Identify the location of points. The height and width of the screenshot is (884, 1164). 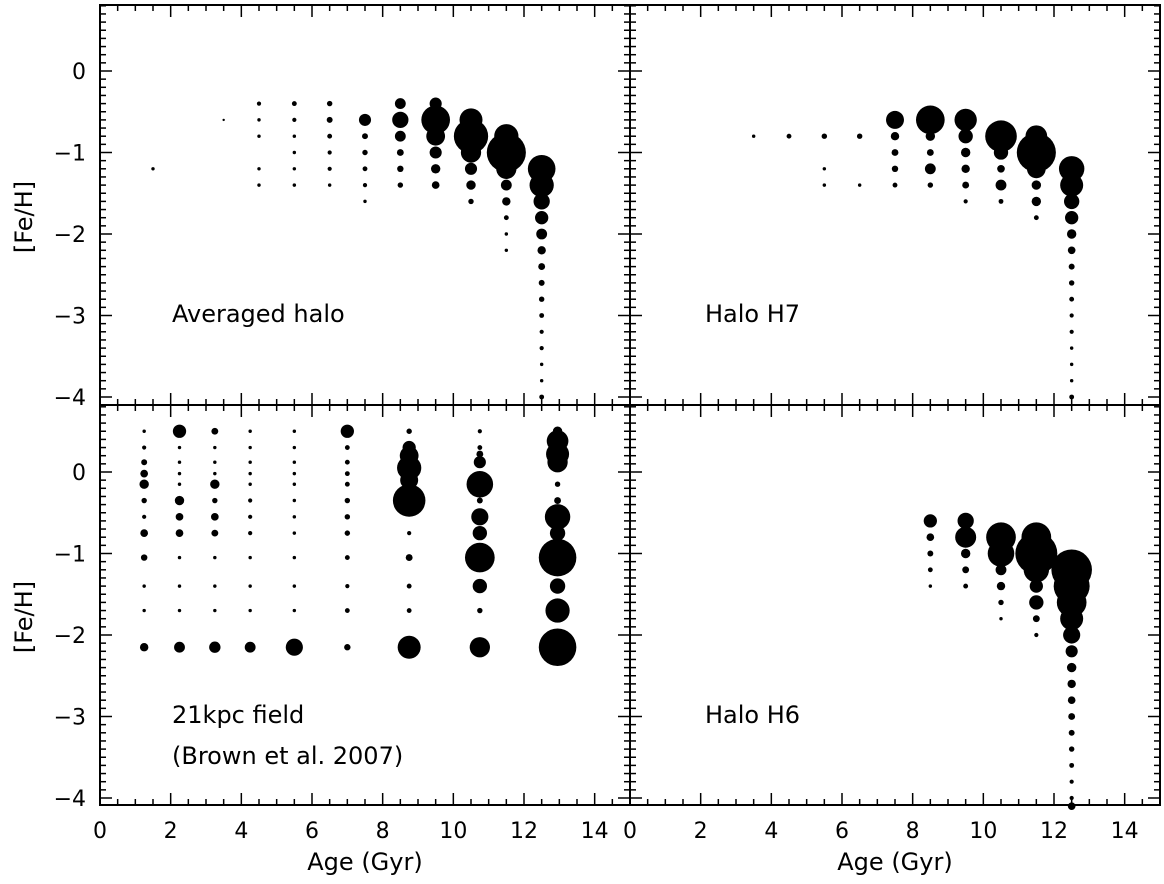
(353, 248).